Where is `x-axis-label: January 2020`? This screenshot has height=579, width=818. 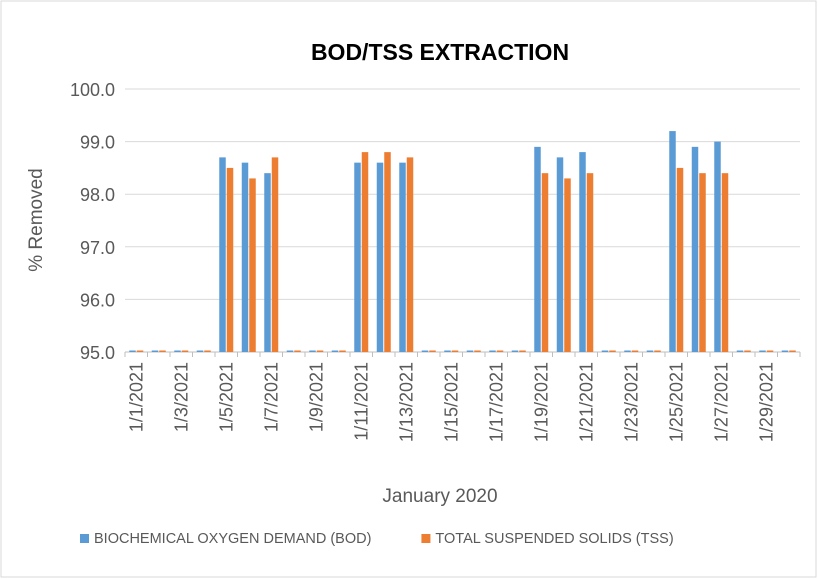 x-axis-label: January 2020 is located at coordinates (439, 496).